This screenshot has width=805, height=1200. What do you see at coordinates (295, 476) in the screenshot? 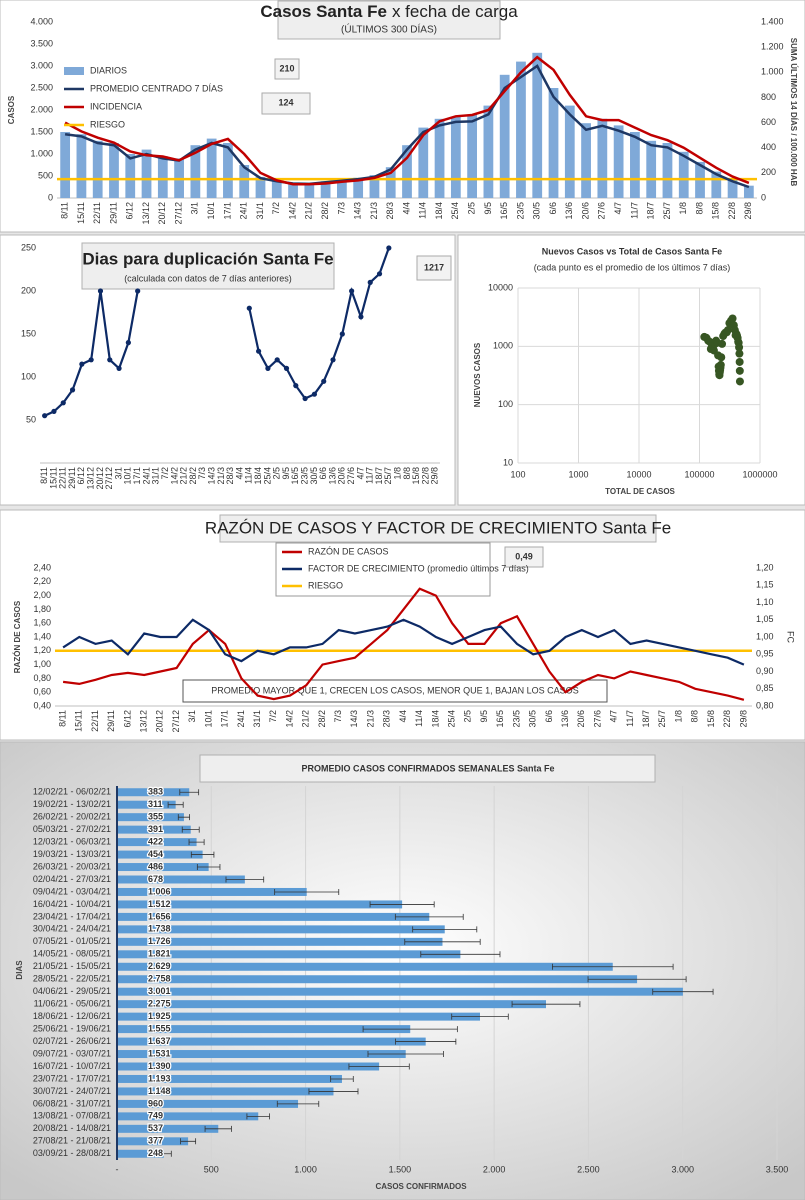
I see `x-tick-label: 16/5` at bounding box center [295, 476].